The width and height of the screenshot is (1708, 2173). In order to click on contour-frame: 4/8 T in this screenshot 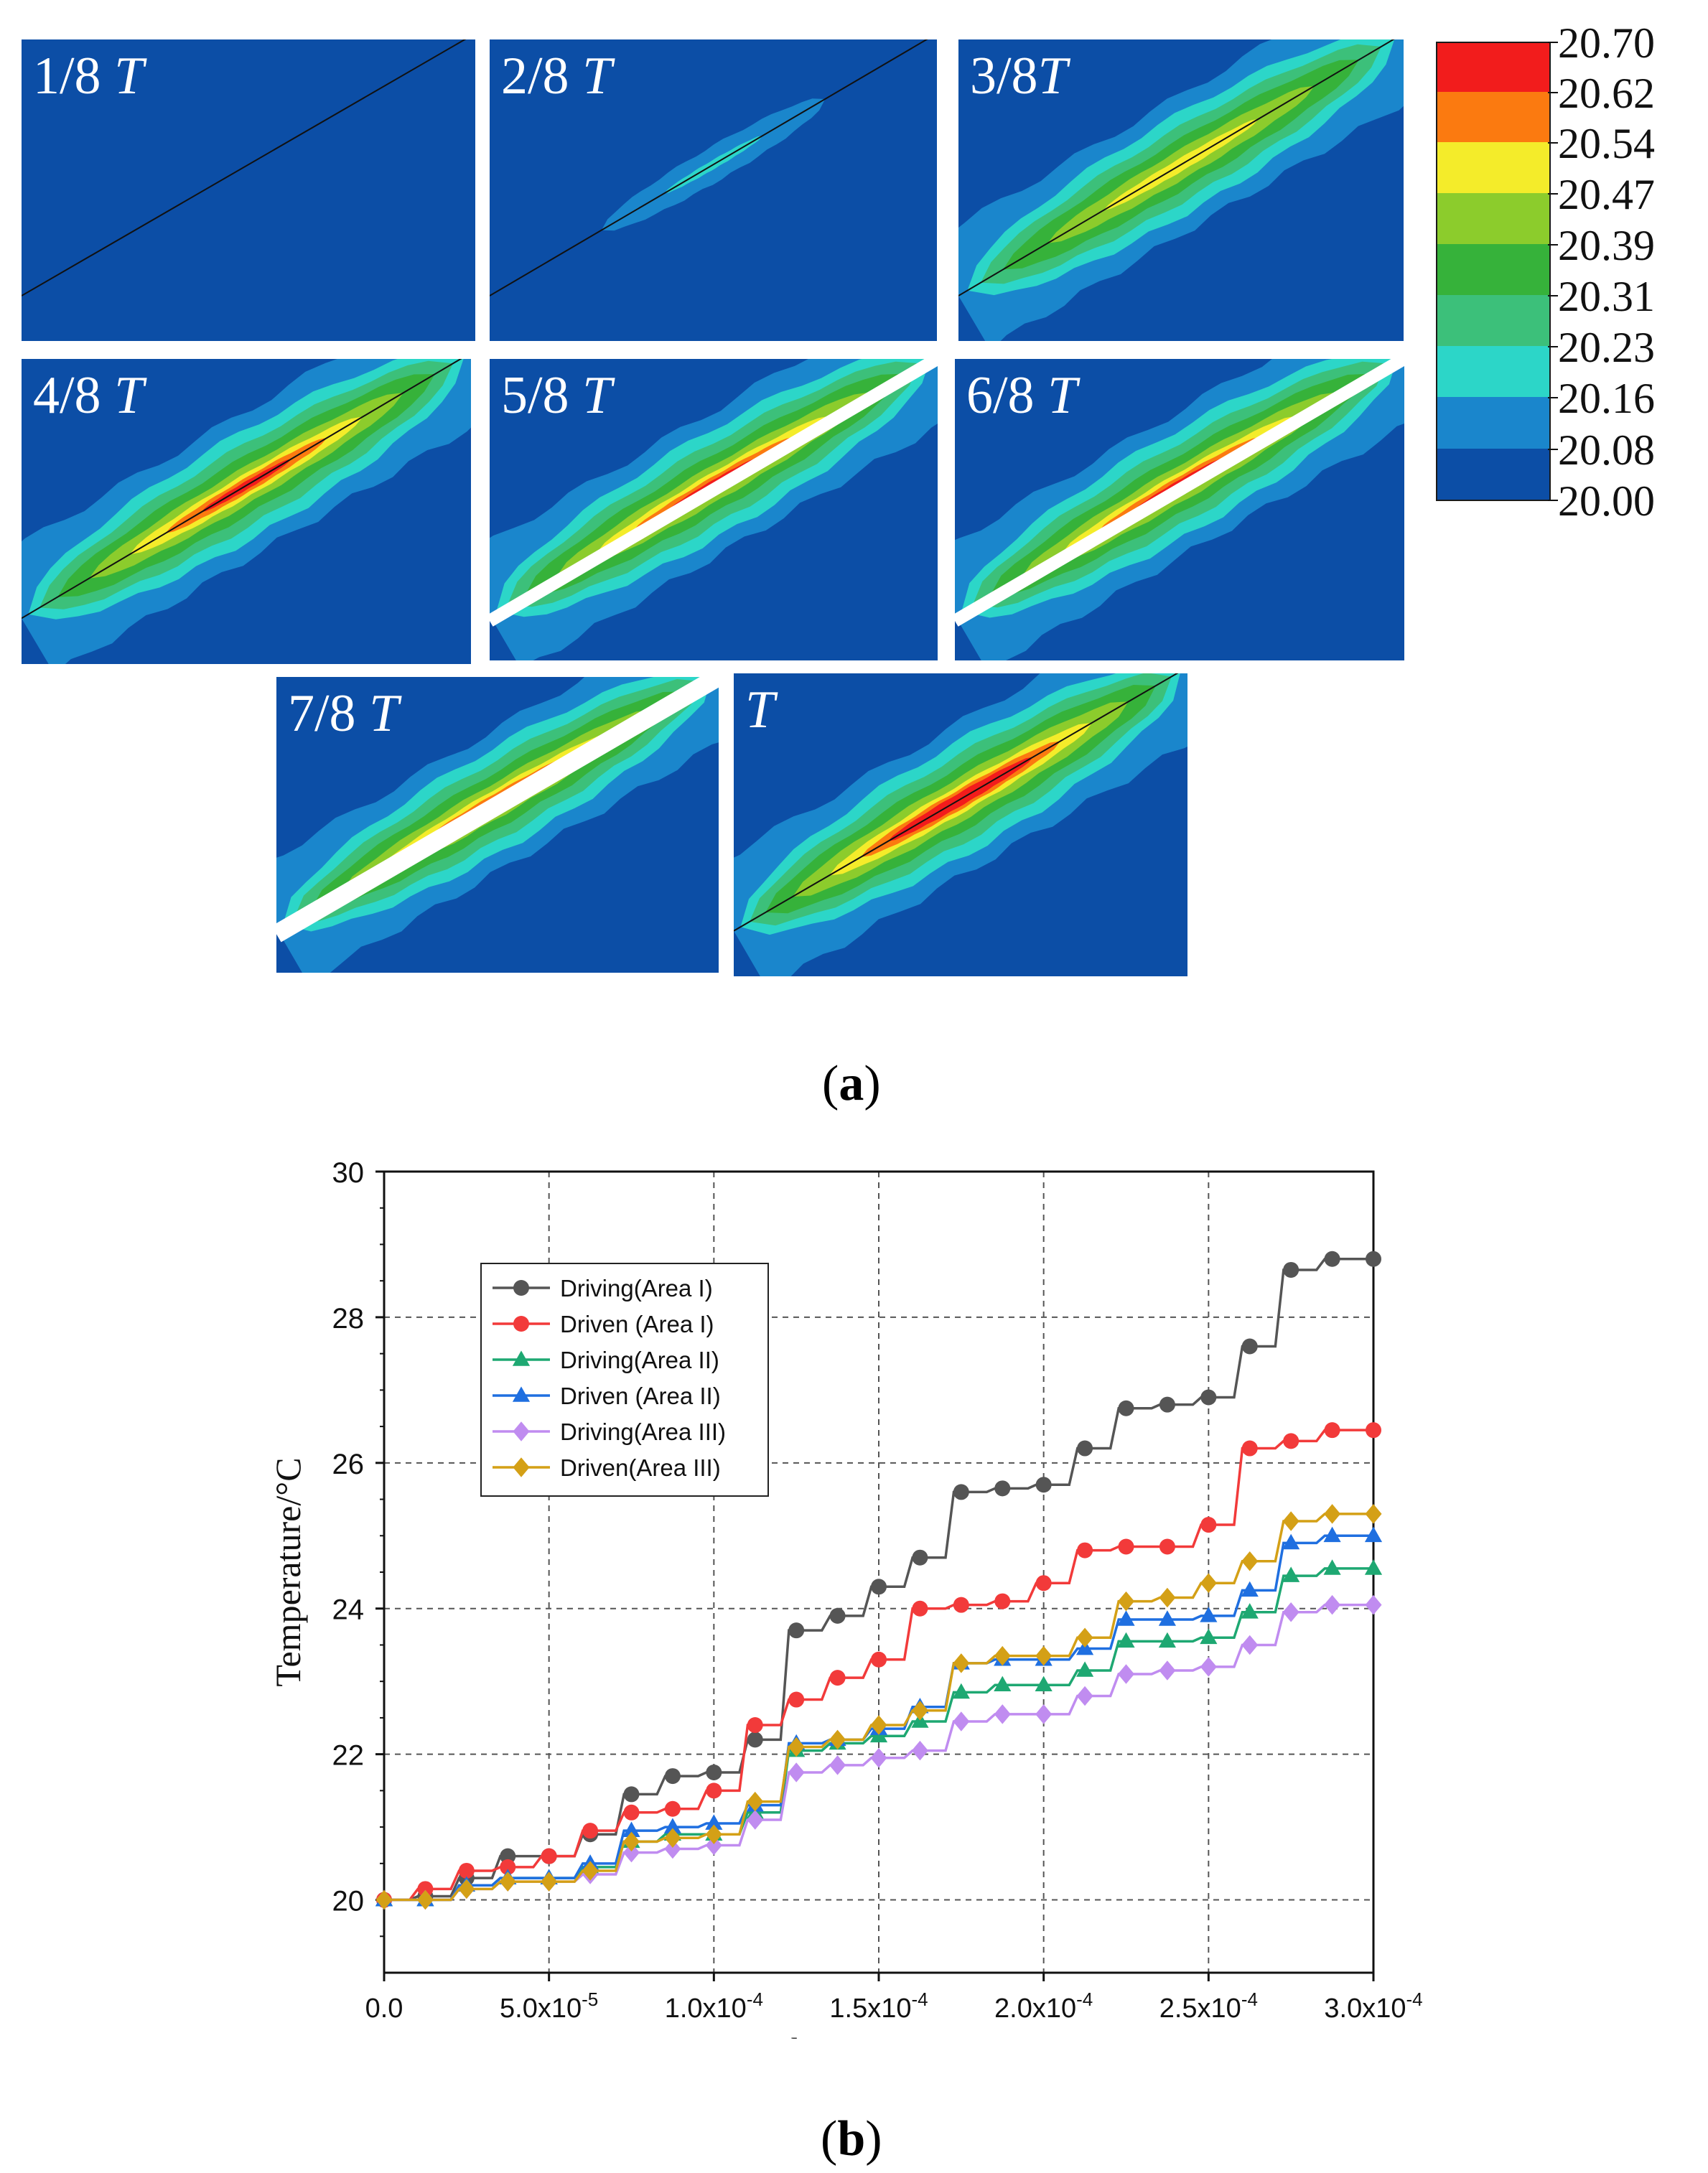, I will do `click(246, 511)`.